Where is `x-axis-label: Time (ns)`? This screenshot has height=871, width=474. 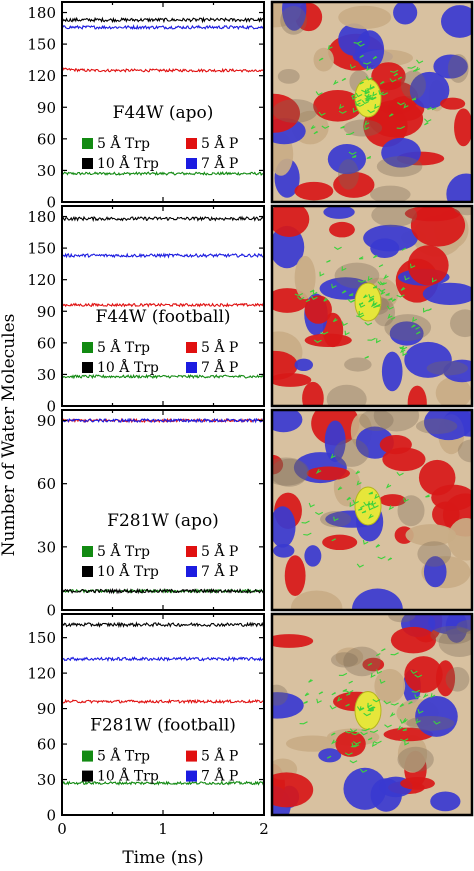
x-axis-label: Time (ns) is located at coordinates (162, 858).